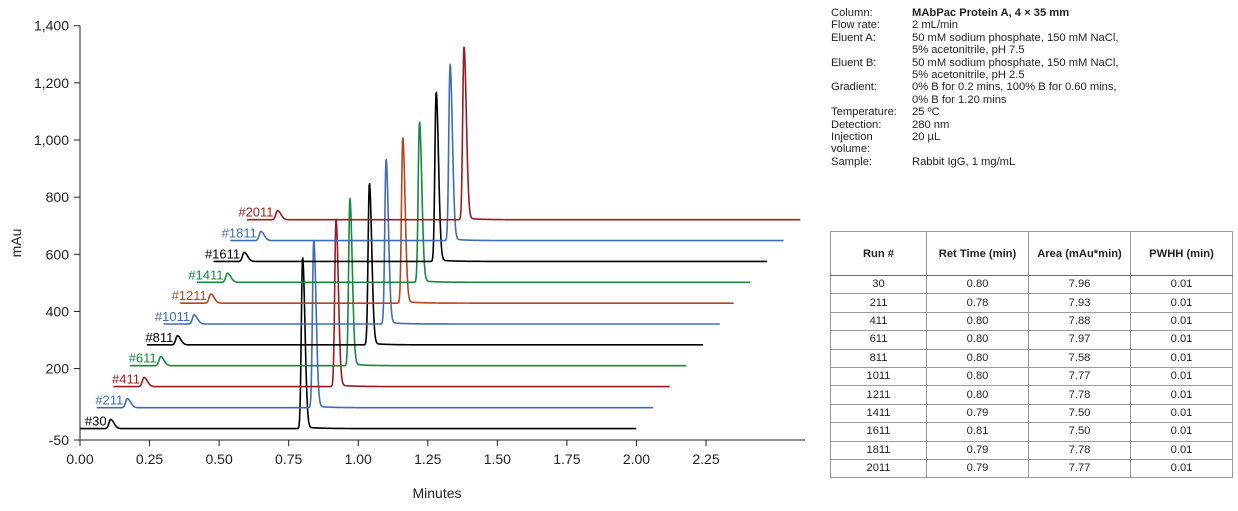 This screenshot has height=511, width=1238. Describe the element at coordinates (964, 161) in the screenshot. I see `condition-value: Rabbit IgG, 1 mg/mL` at that location.